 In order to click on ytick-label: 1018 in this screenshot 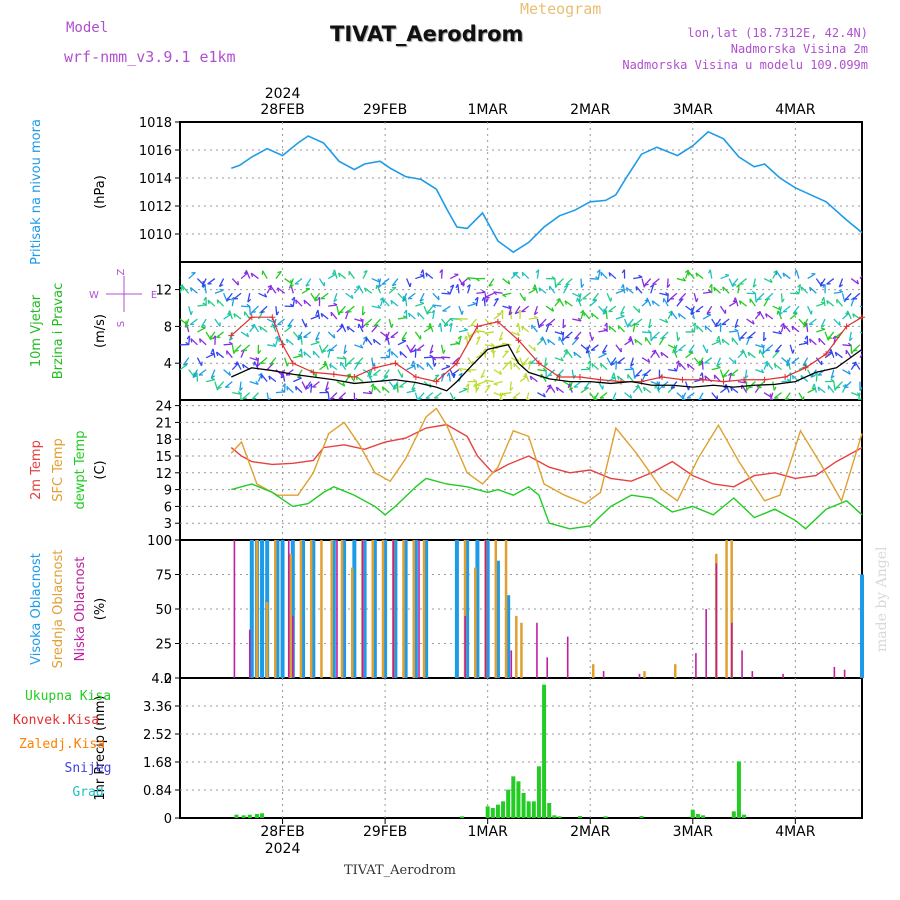, I will do `click(155, 123)`.